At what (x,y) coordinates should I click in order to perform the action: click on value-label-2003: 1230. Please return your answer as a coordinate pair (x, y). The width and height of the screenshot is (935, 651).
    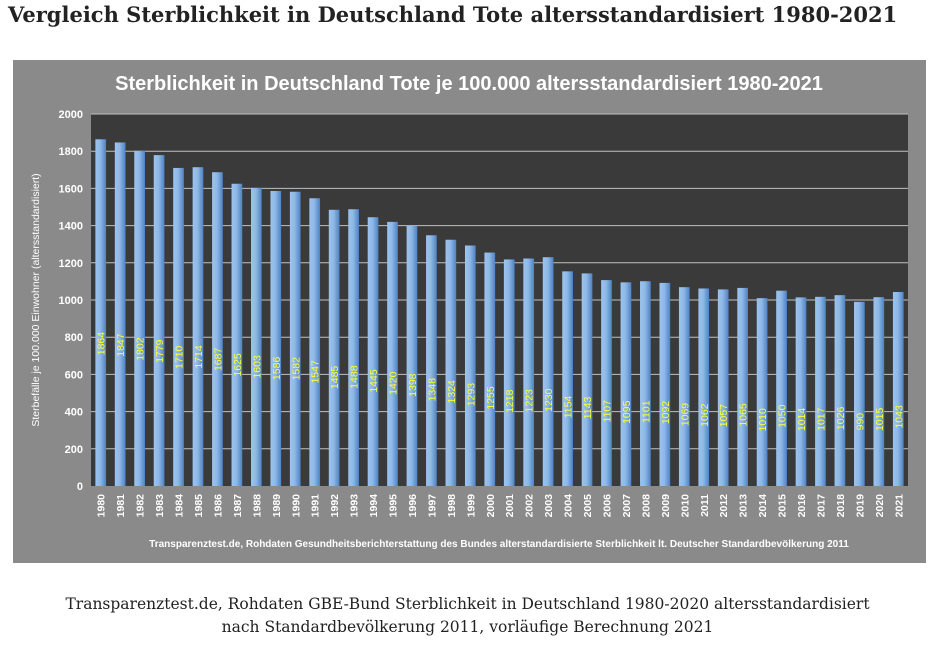
    Looking at the image, I should click on (549, 400).